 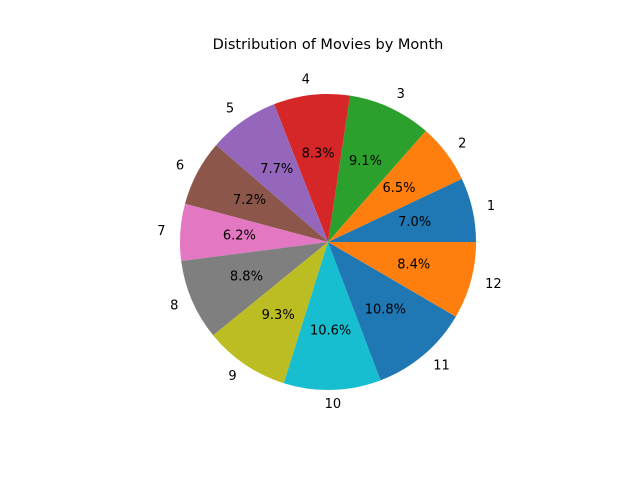 I want to click on slice-label-3: 3, so click(x=401, y=94).